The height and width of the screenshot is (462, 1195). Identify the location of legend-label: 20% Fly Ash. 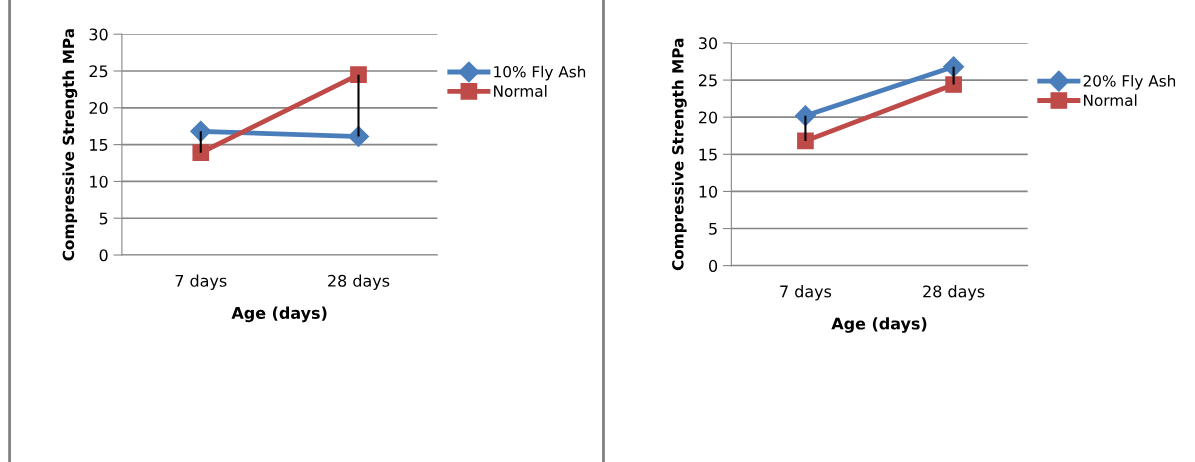
(1129, 82).